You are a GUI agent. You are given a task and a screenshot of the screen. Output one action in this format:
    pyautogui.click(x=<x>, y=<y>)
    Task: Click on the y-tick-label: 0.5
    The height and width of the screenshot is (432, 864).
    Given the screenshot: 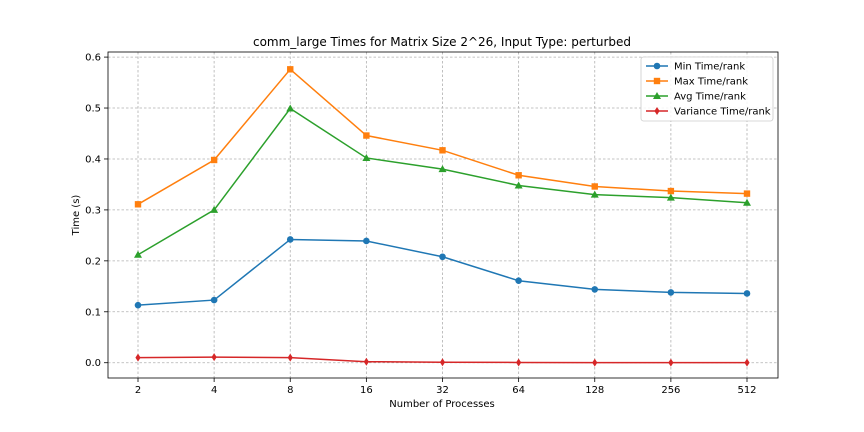 What is the action you would take?
    pyautogui.click(x=93, y=109)
    